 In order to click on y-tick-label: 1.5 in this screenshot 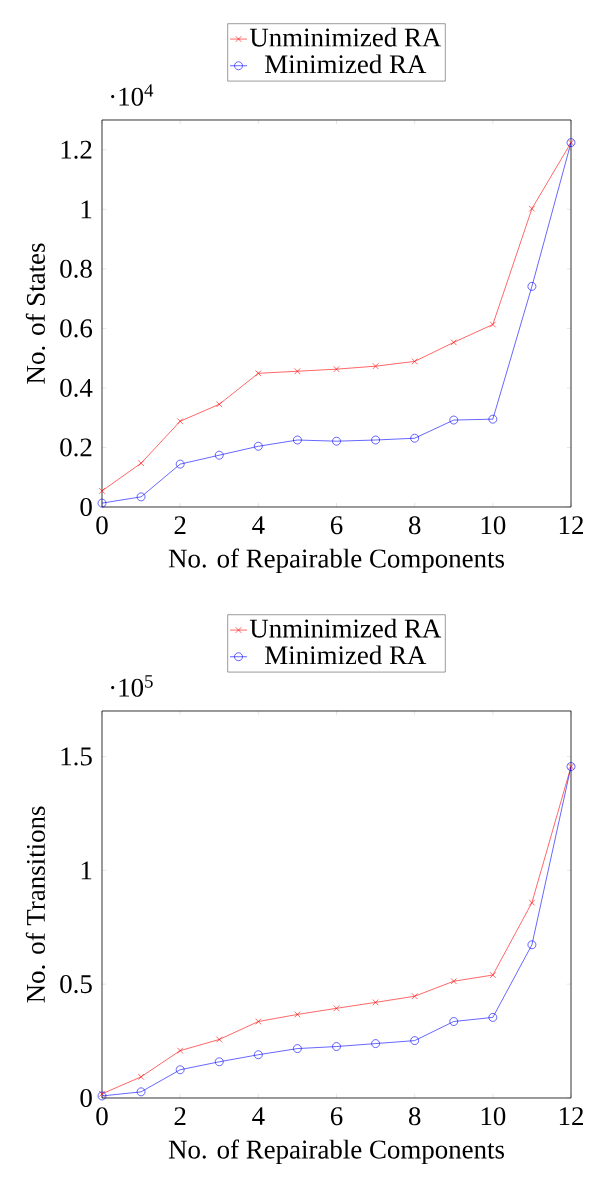, I will do `click(76, 756)`.